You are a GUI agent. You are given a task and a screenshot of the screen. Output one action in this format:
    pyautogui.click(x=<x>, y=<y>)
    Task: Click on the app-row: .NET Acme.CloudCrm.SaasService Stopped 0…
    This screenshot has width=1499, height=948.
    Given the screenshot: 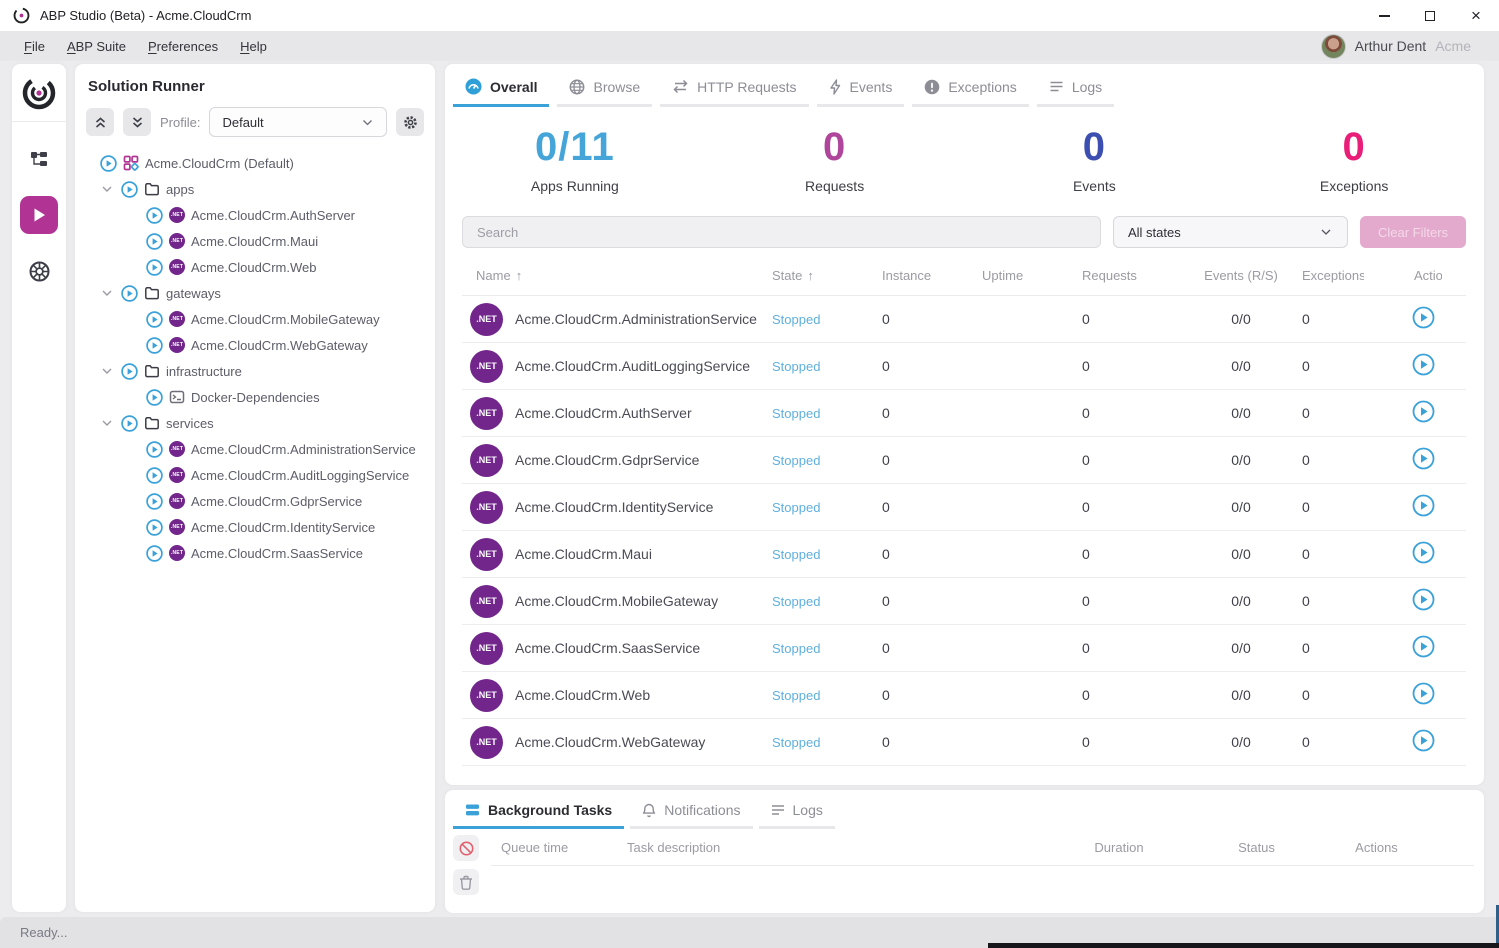 What is the action you would take?
    pyautogui.click(x=964, y=648)
    